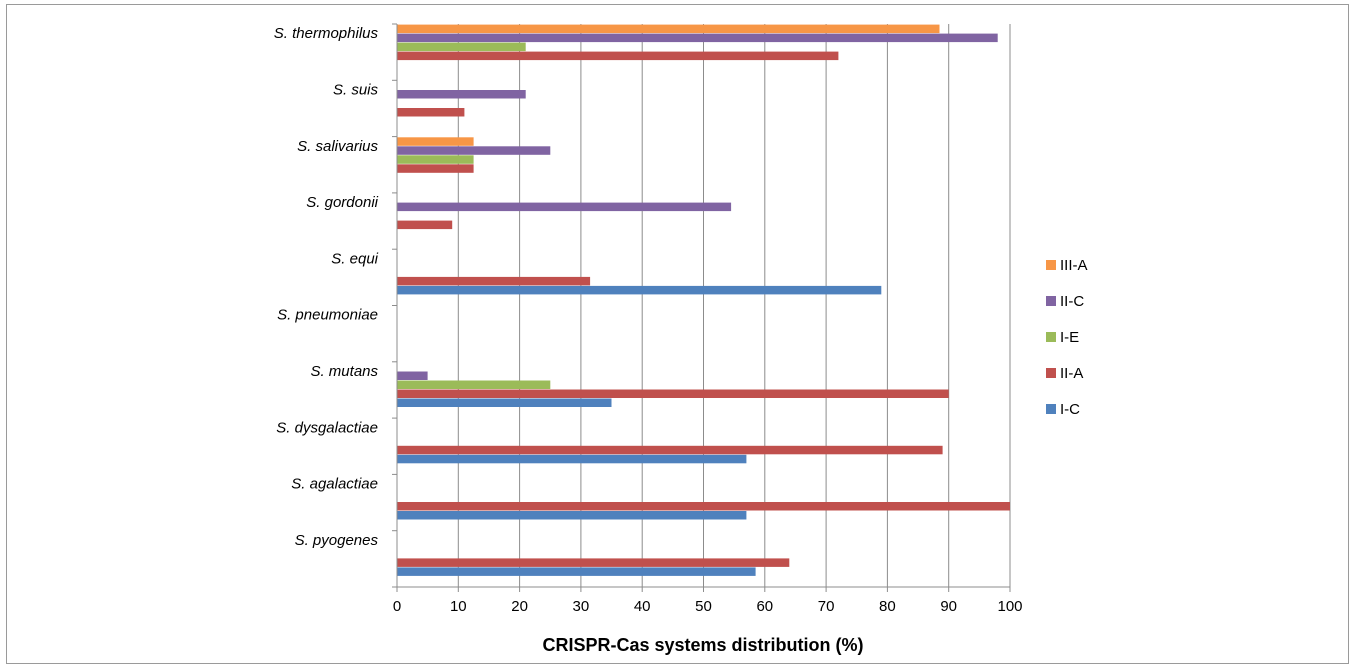 The height and width of the screenshot is (664, 1357). What do you see at coordinates (519, 606) in the screenshot?
I see `x-tick-label: 20` at bounding box center [519, 606].